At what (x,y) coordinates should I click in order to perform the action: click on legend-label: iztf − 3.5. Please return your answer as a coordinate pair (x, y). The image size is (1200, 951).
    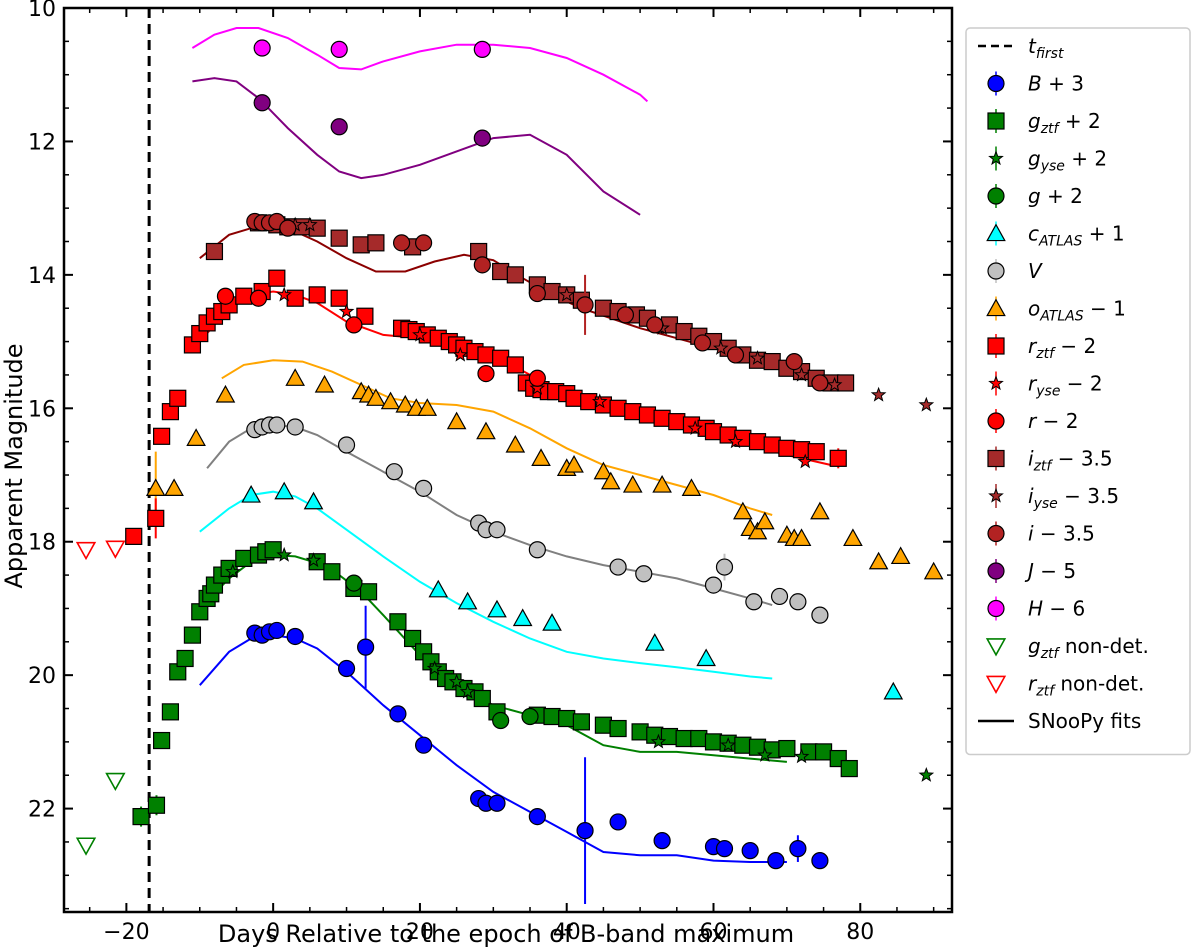
    Looking at the image, I should click on (1070, 461).